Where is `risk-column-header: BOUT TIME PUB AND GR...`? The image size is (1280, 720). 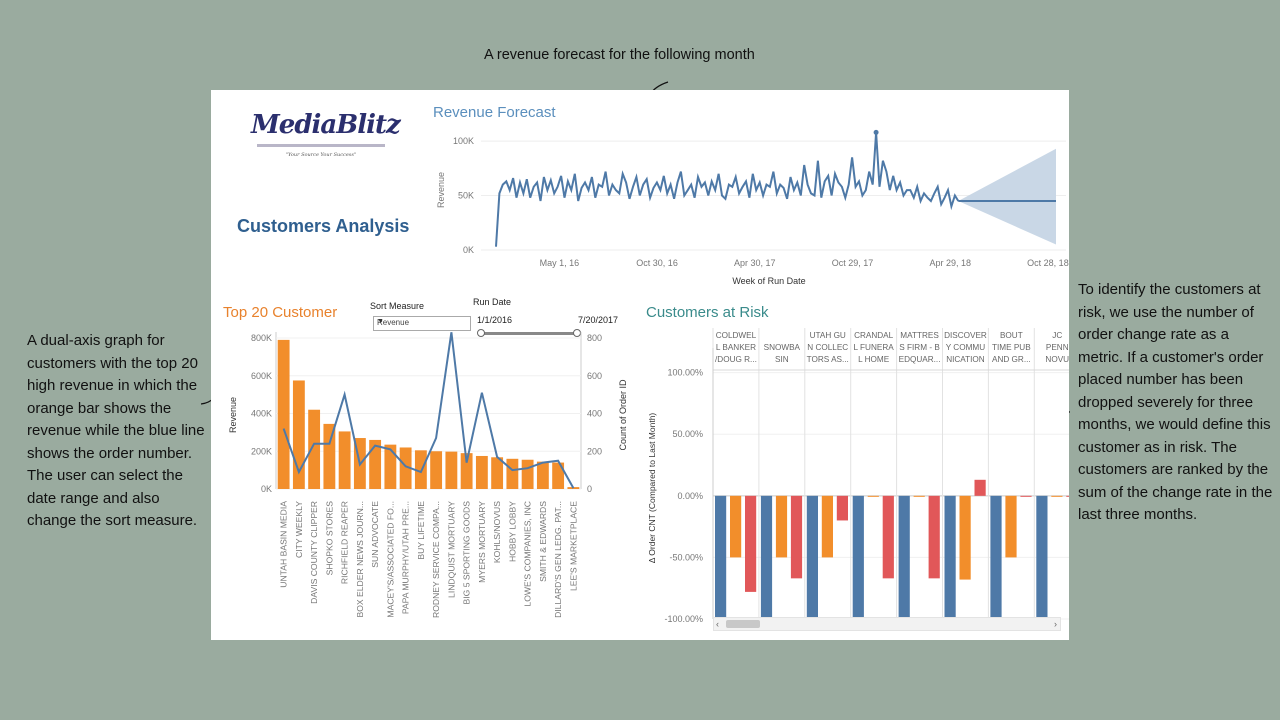
risk-column-header: BOUT TIME PUB AND GR... is located at coordinates (1011, 350).